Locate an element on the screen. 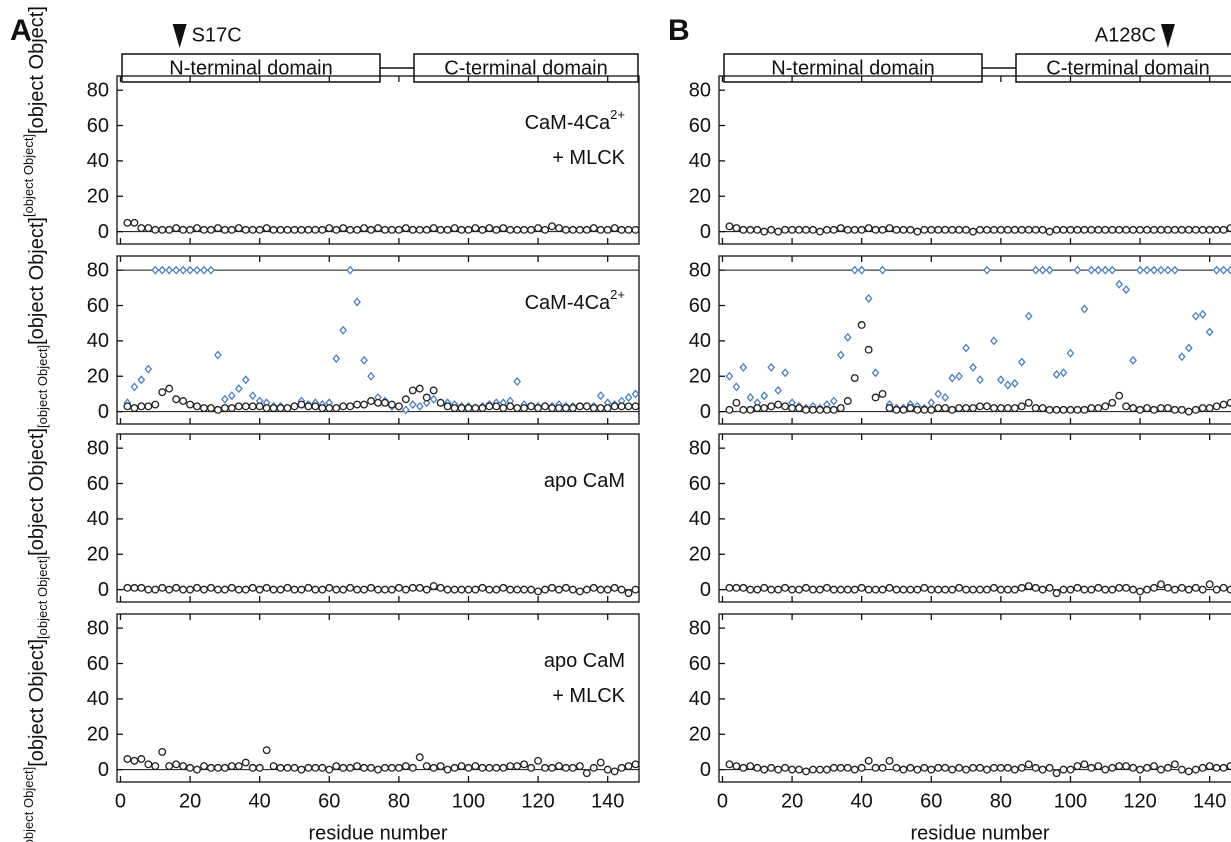  panel-letter: B is located at coordinates (679, 30).